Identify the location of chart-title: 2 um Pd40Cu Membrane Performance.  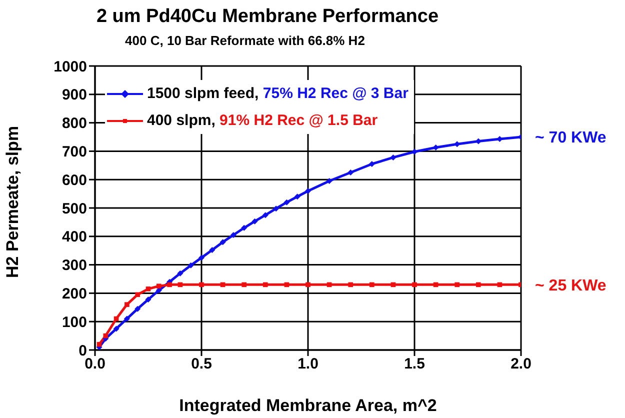
(267, 17).